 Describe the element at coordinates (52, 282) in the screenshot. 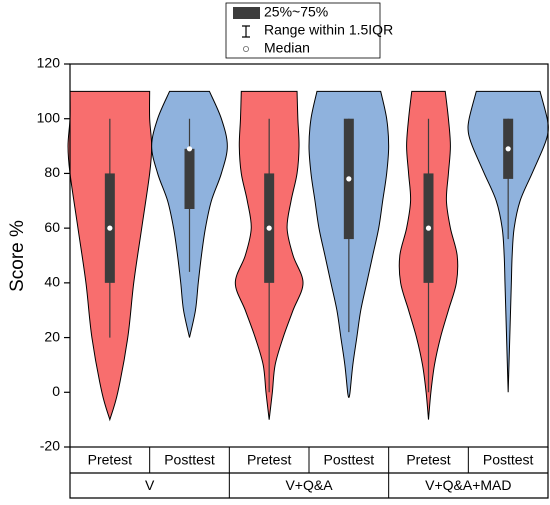

I see `y-tick-label: 40` at that location.